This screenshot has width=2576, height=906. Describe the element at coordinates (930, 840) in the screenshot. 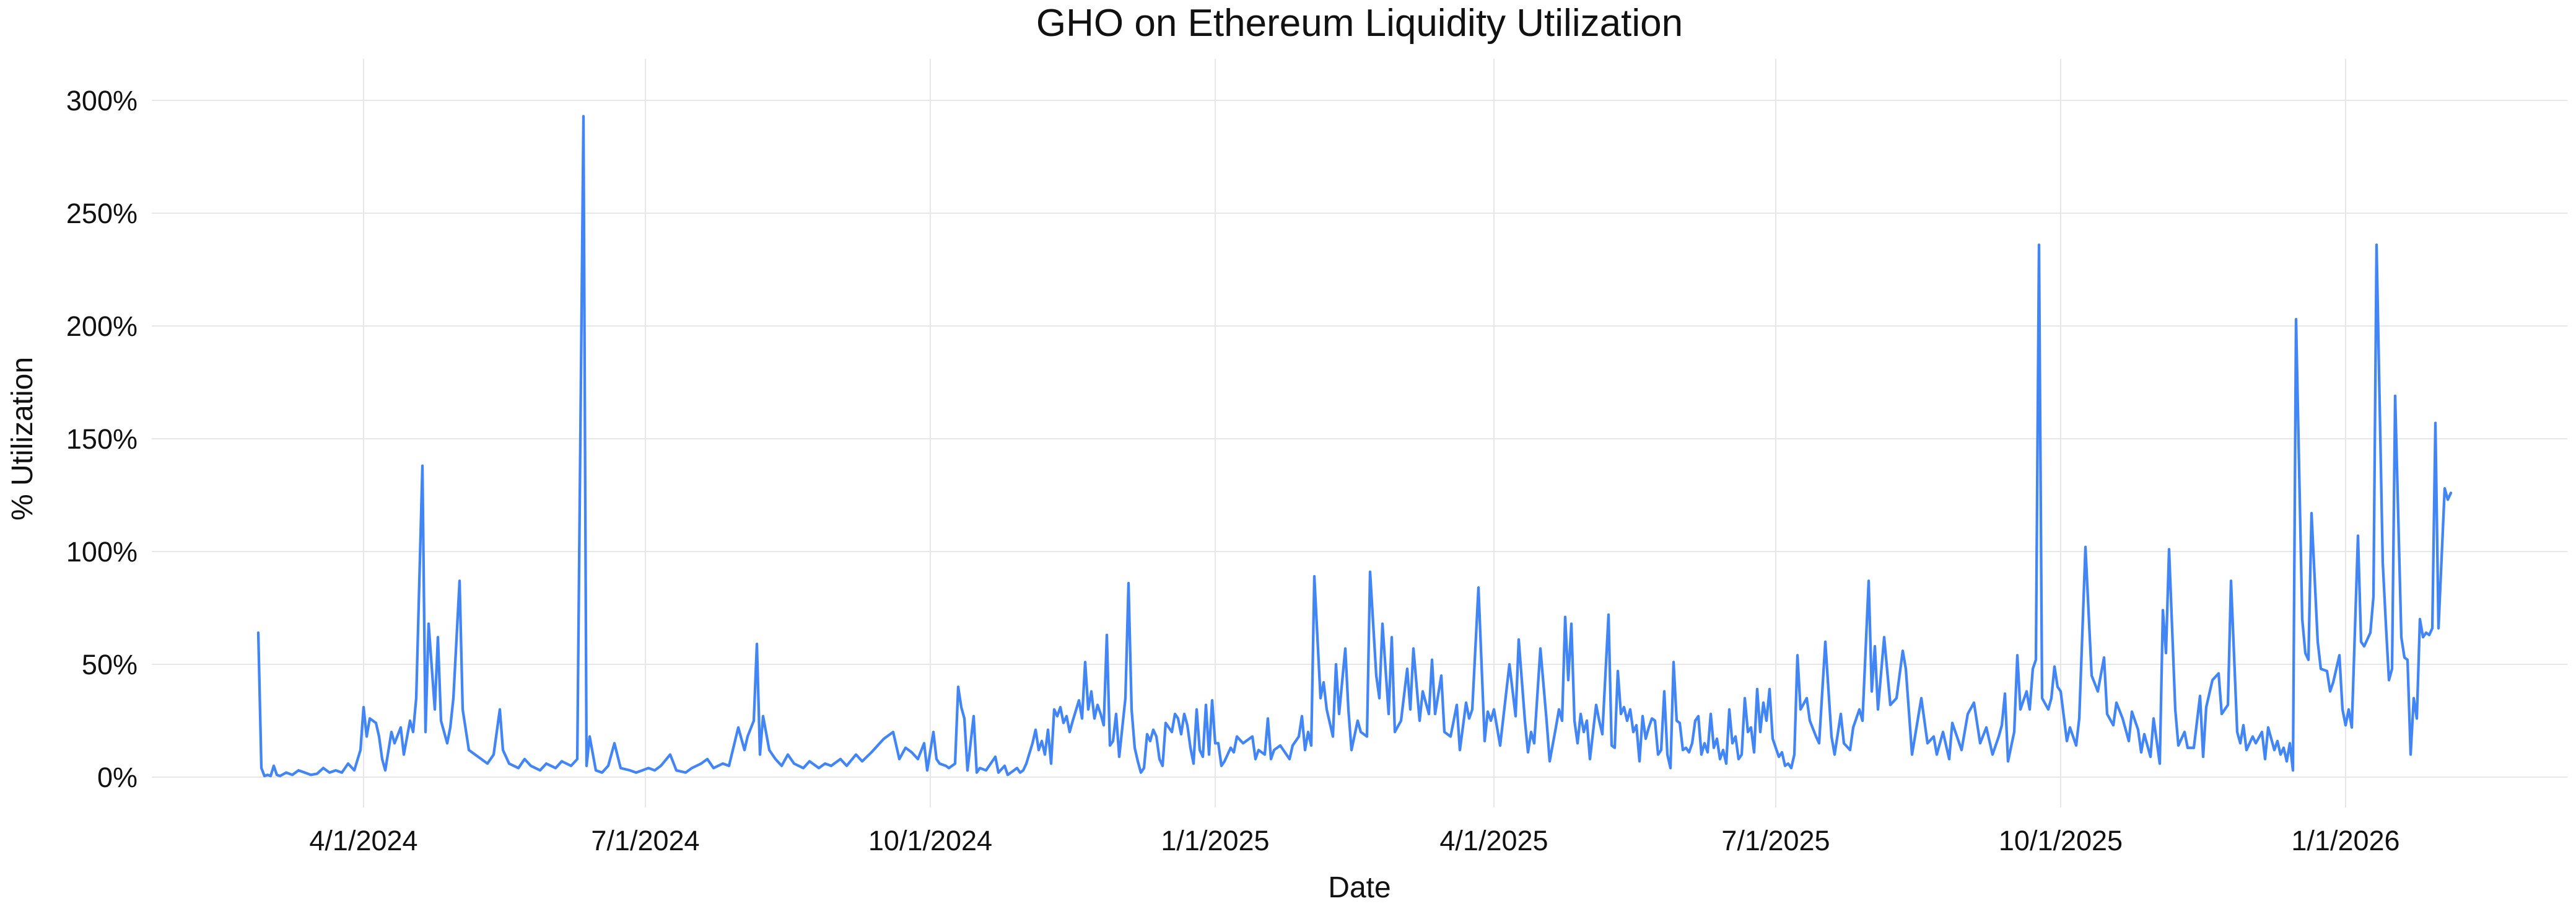

I see `x-tick-label: 10/1/2024` at that location.